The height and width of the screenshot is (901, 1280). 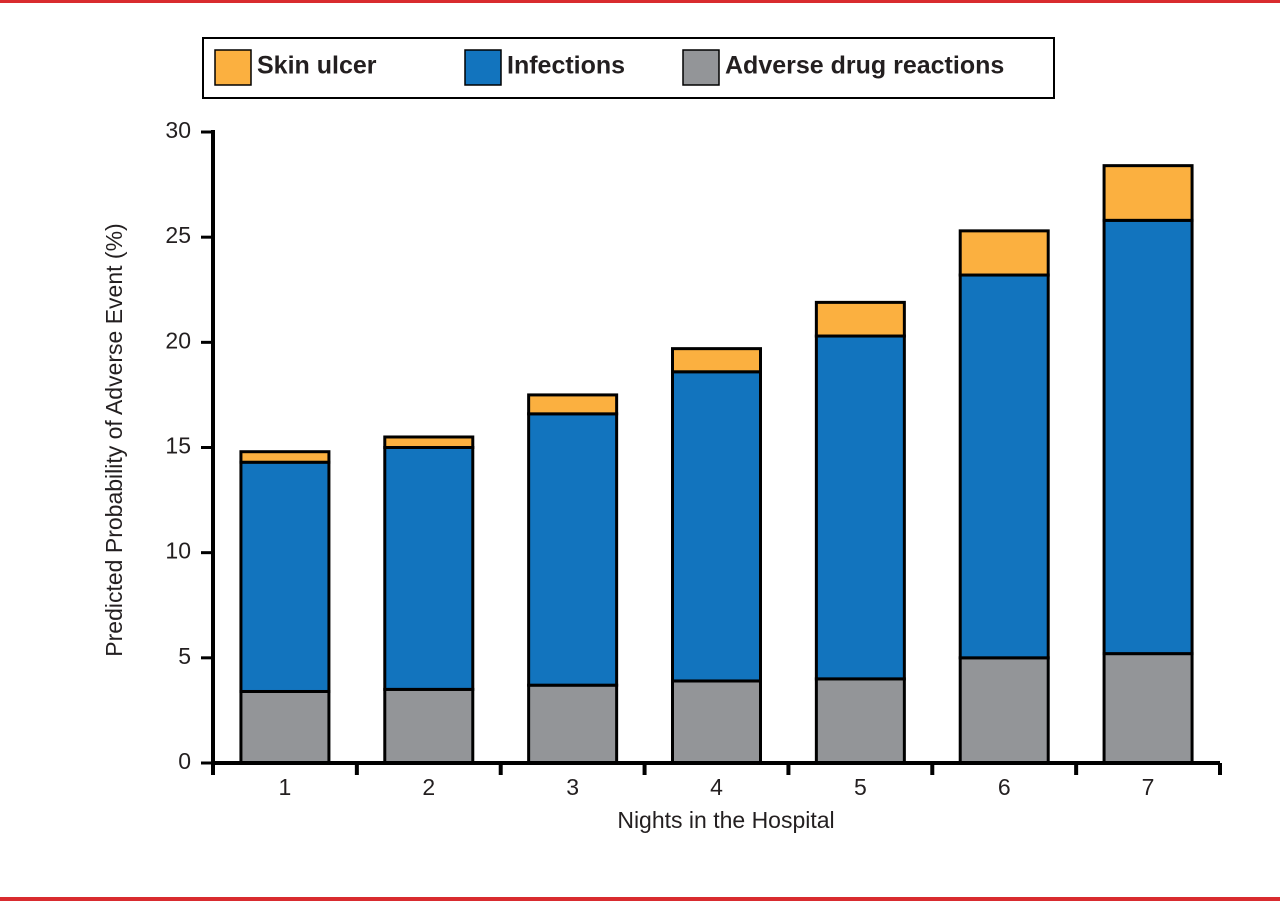 I want to click on x-tick-label: 2, so click(x=428, y=787).